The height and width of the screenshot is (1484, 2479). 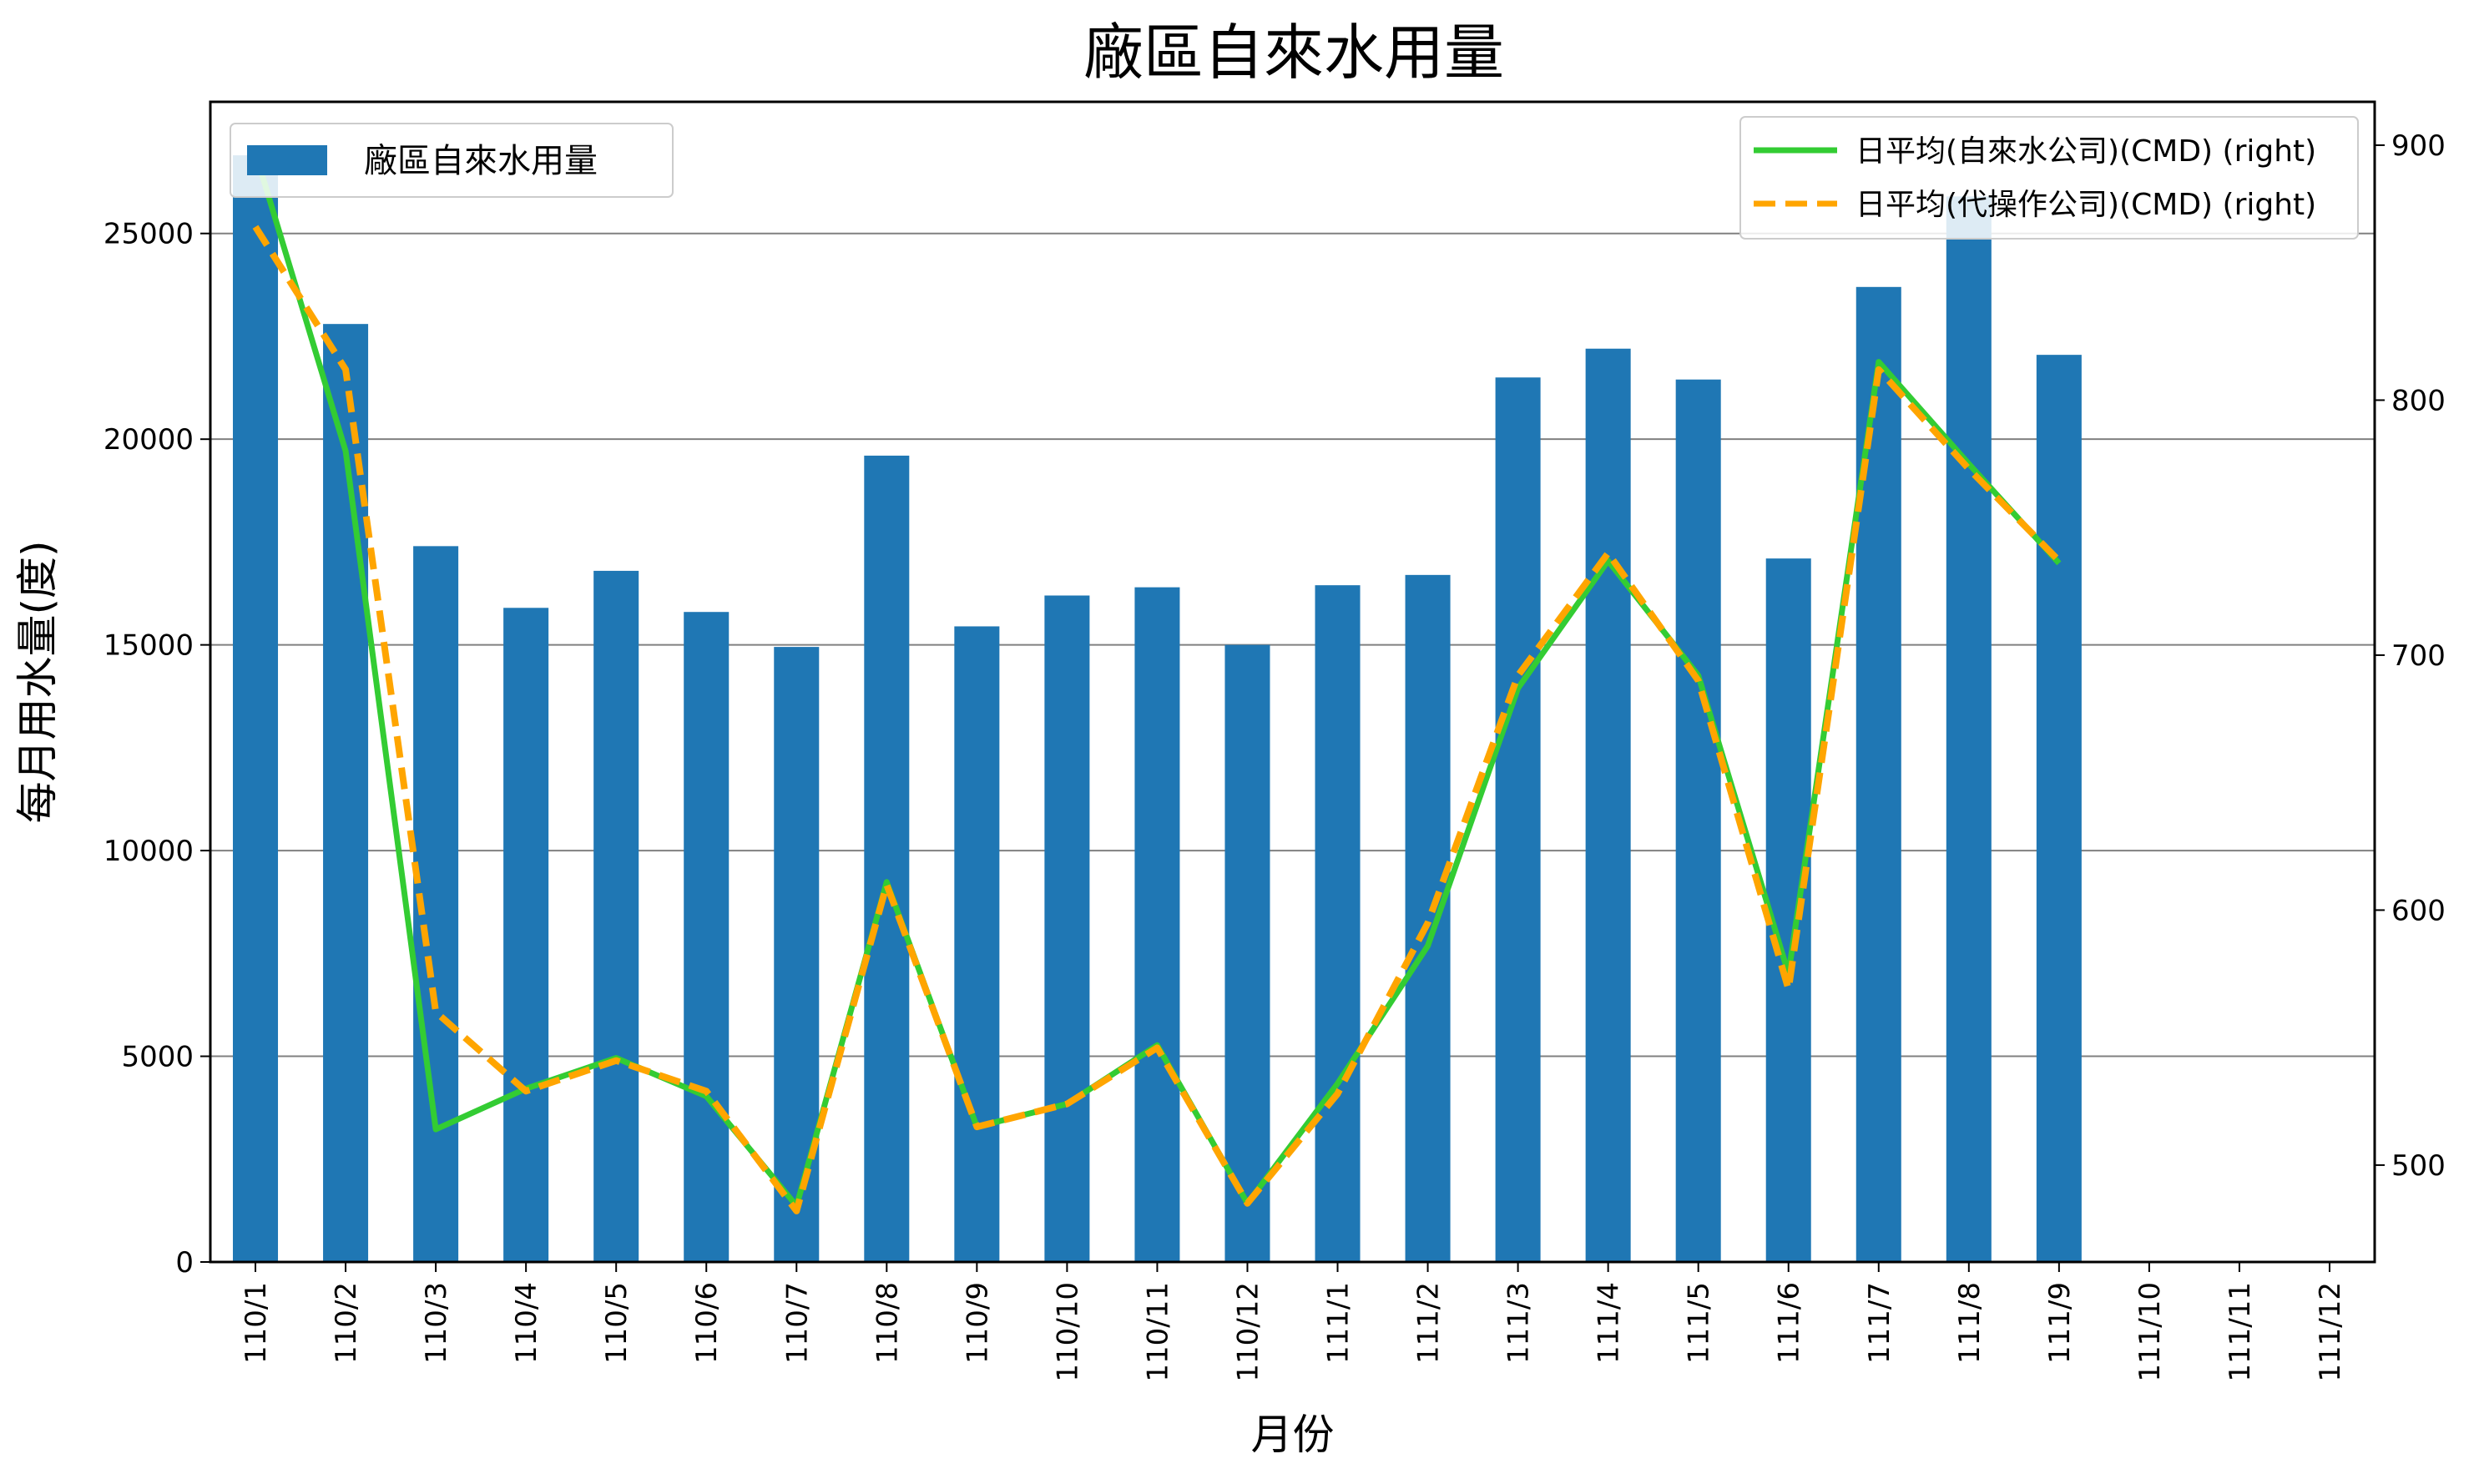 I want to click on legend-label: 廠區自來水用量, so click(x=481, y=161).